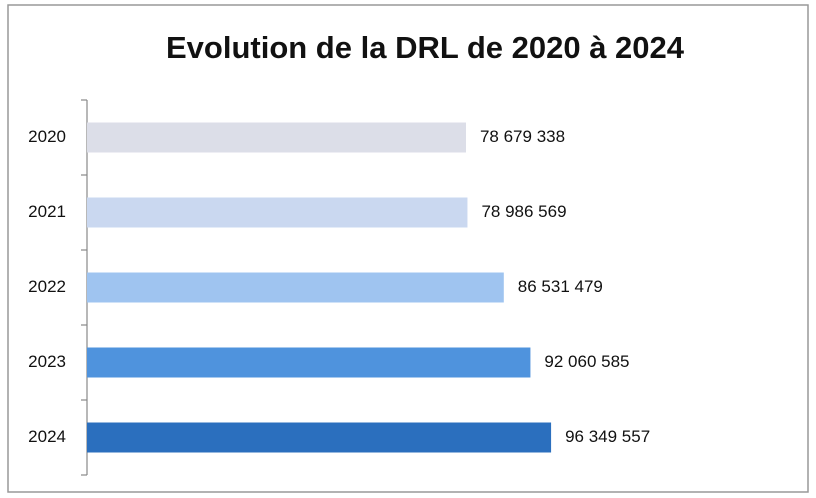 The image size is (816, 498). What do you see at coordinates (47, 211) in the screenshot?
I see `y-tick-label: 2021` at bounding box center [47, 211].